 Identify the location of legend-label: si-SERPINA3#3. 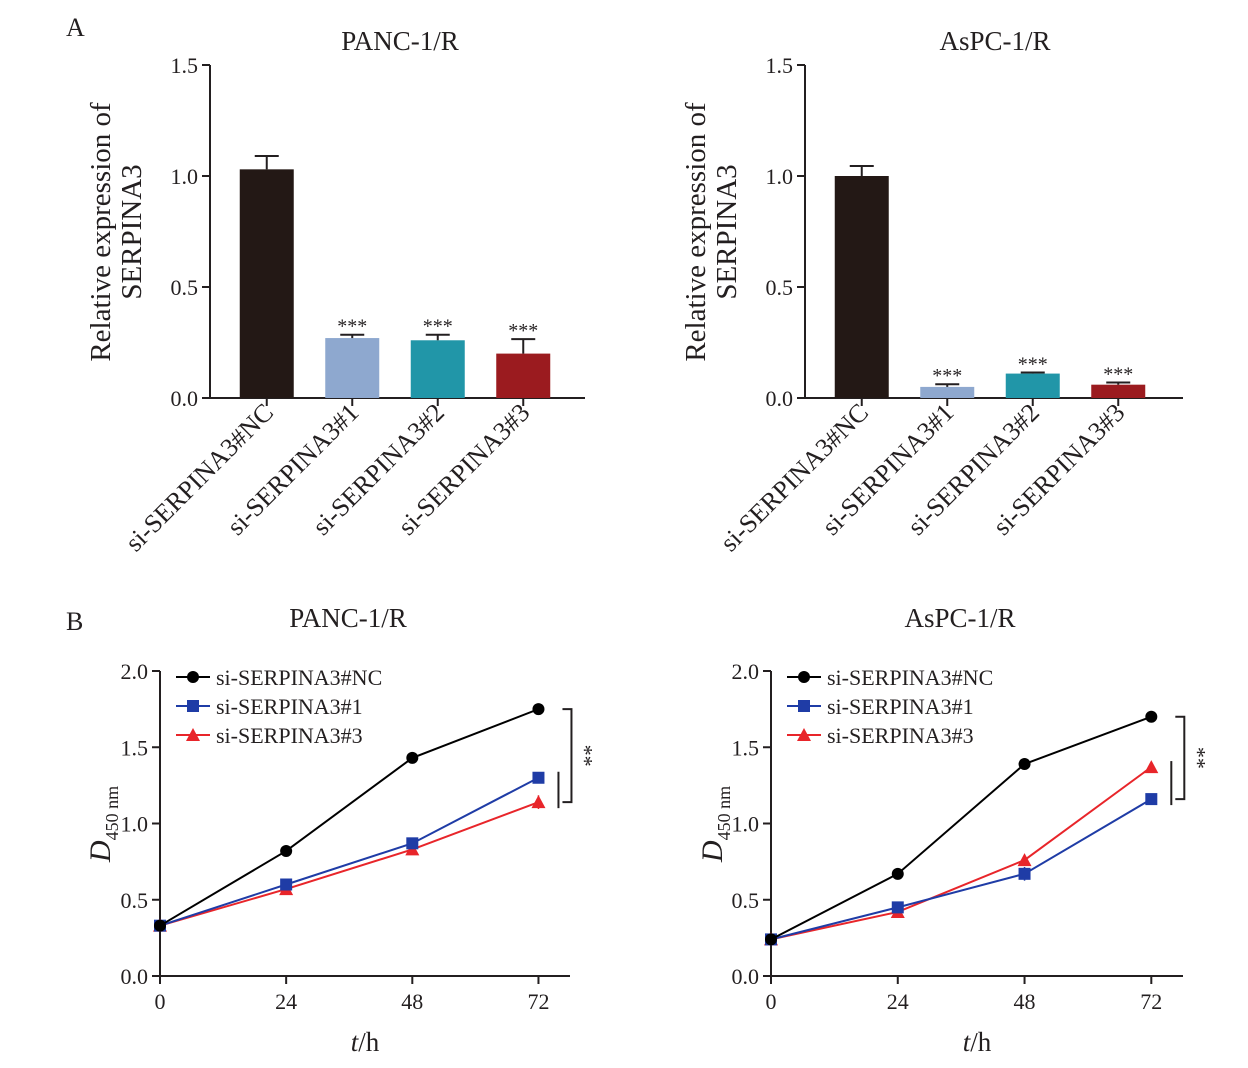
(289, 735).